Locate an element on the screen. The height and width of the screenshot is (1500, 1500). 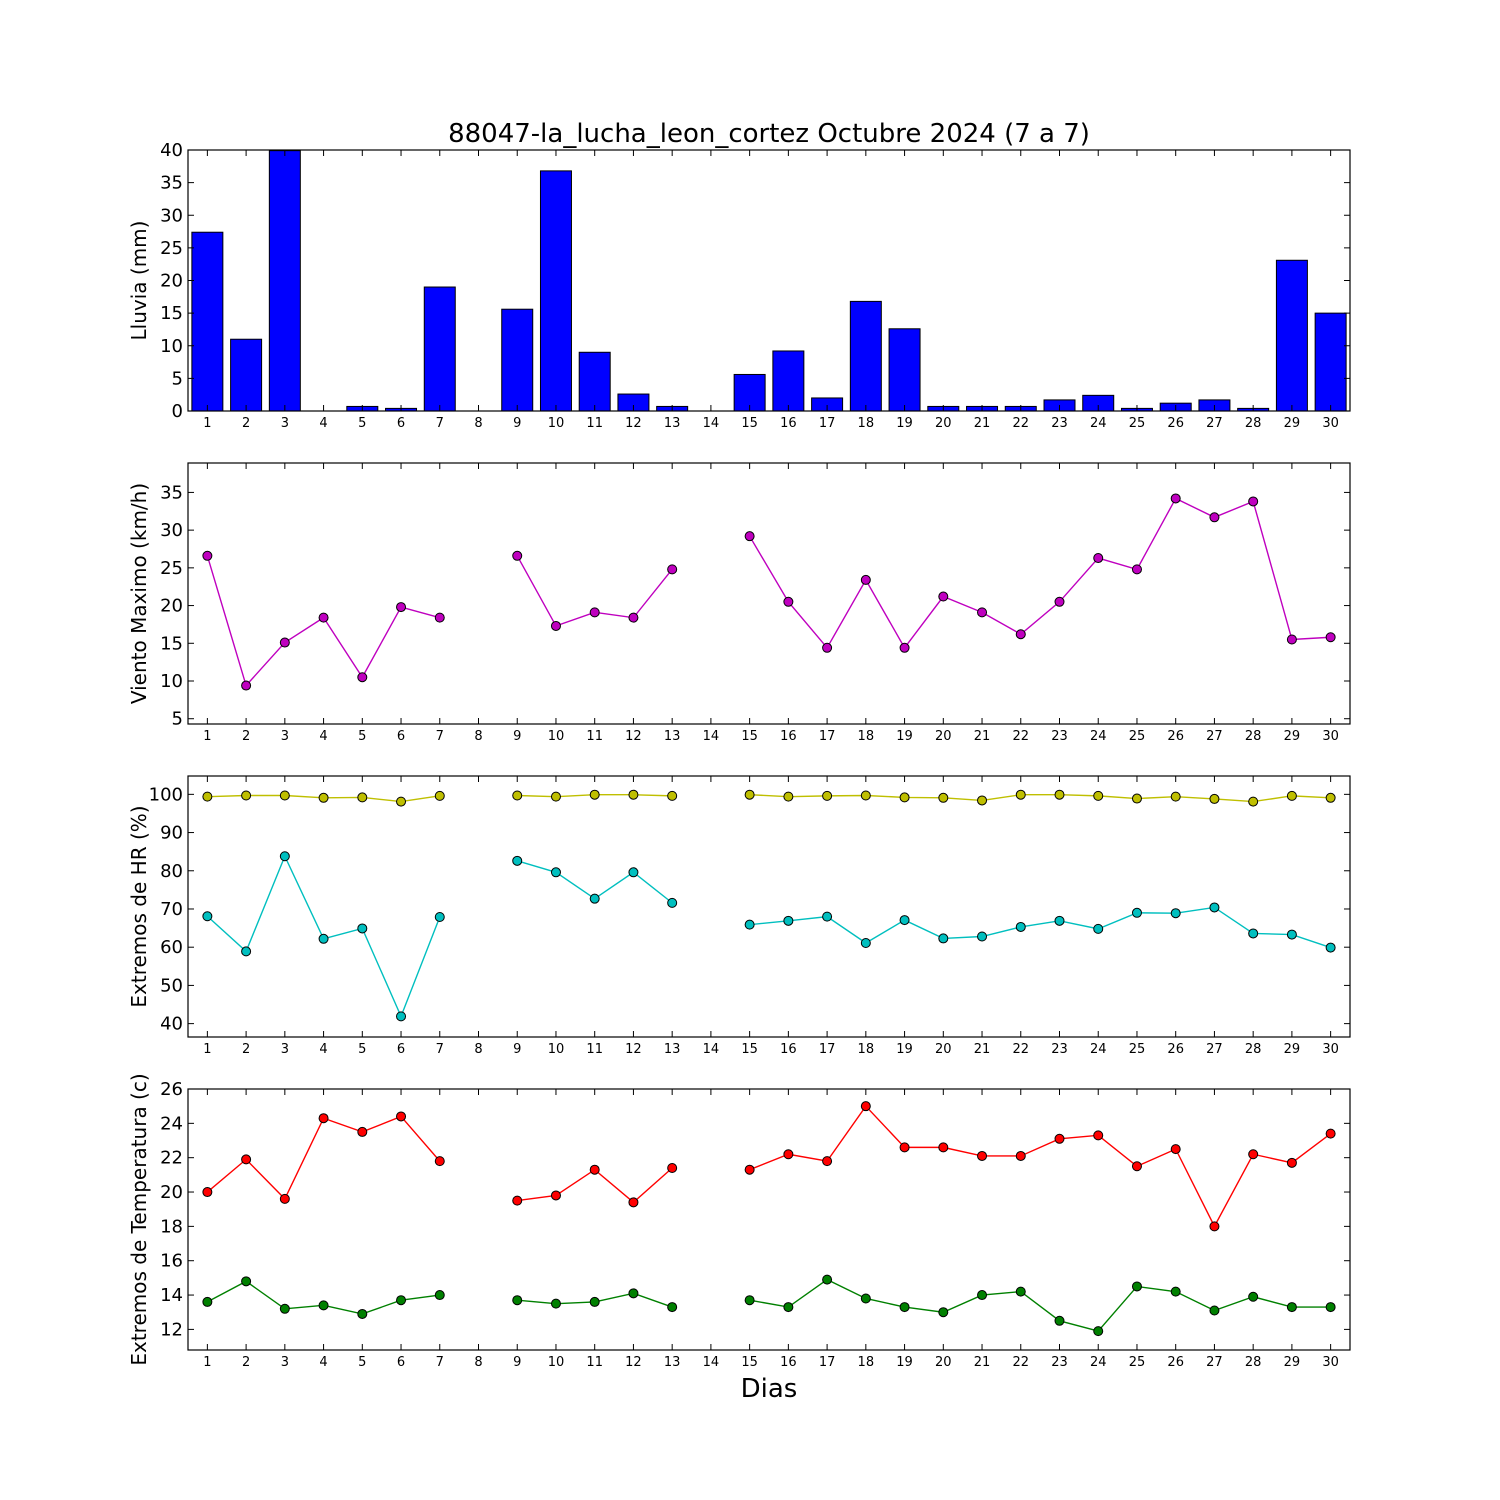
y-tick-label: 80 is located at coordinates (171, 871).